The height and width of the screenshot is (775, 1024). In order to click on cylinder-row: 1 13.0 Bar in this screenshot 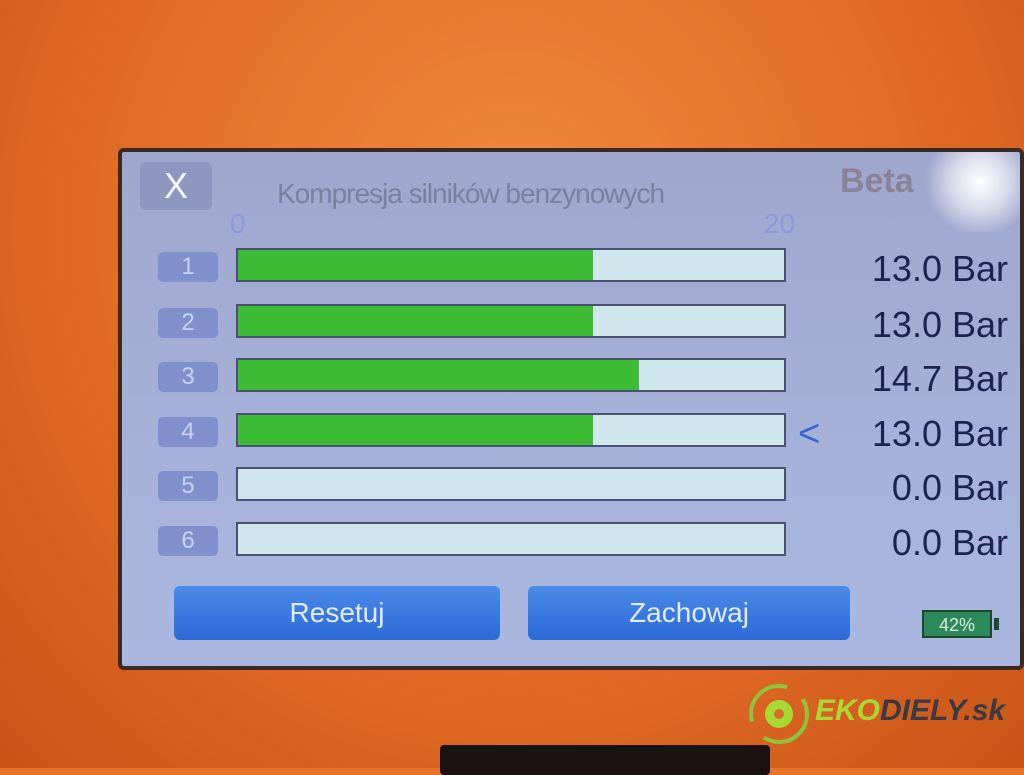, I will do `click(589, 268)`.